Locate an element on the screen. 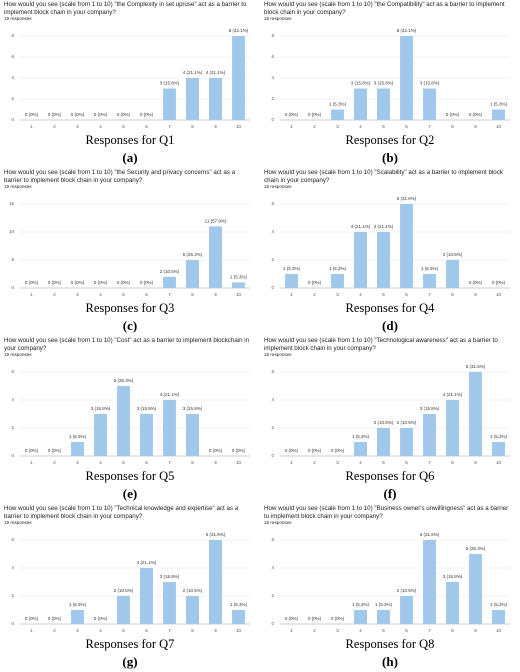  y-tick-label: 2 is located at coordinates (272, 595).